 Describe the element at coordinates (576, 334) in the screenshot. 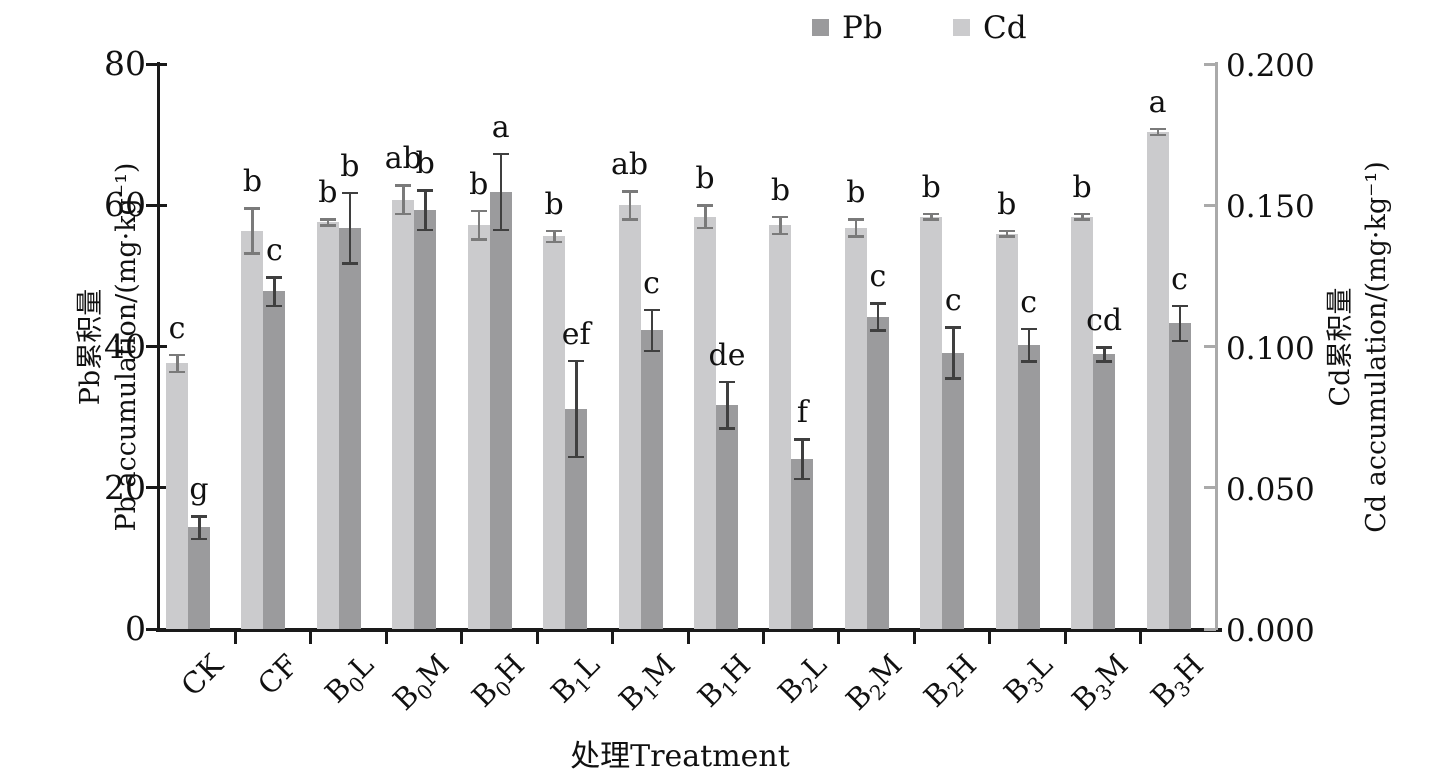

I see `sig-letter-pb: ef` at that location.